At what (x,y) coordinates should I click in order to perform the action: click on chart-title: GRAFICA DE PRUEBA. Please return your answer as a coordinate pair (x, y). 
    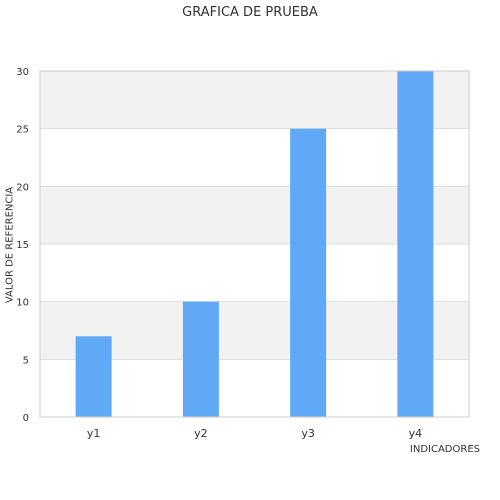
    Looking at the image, I should click on (250, 12).